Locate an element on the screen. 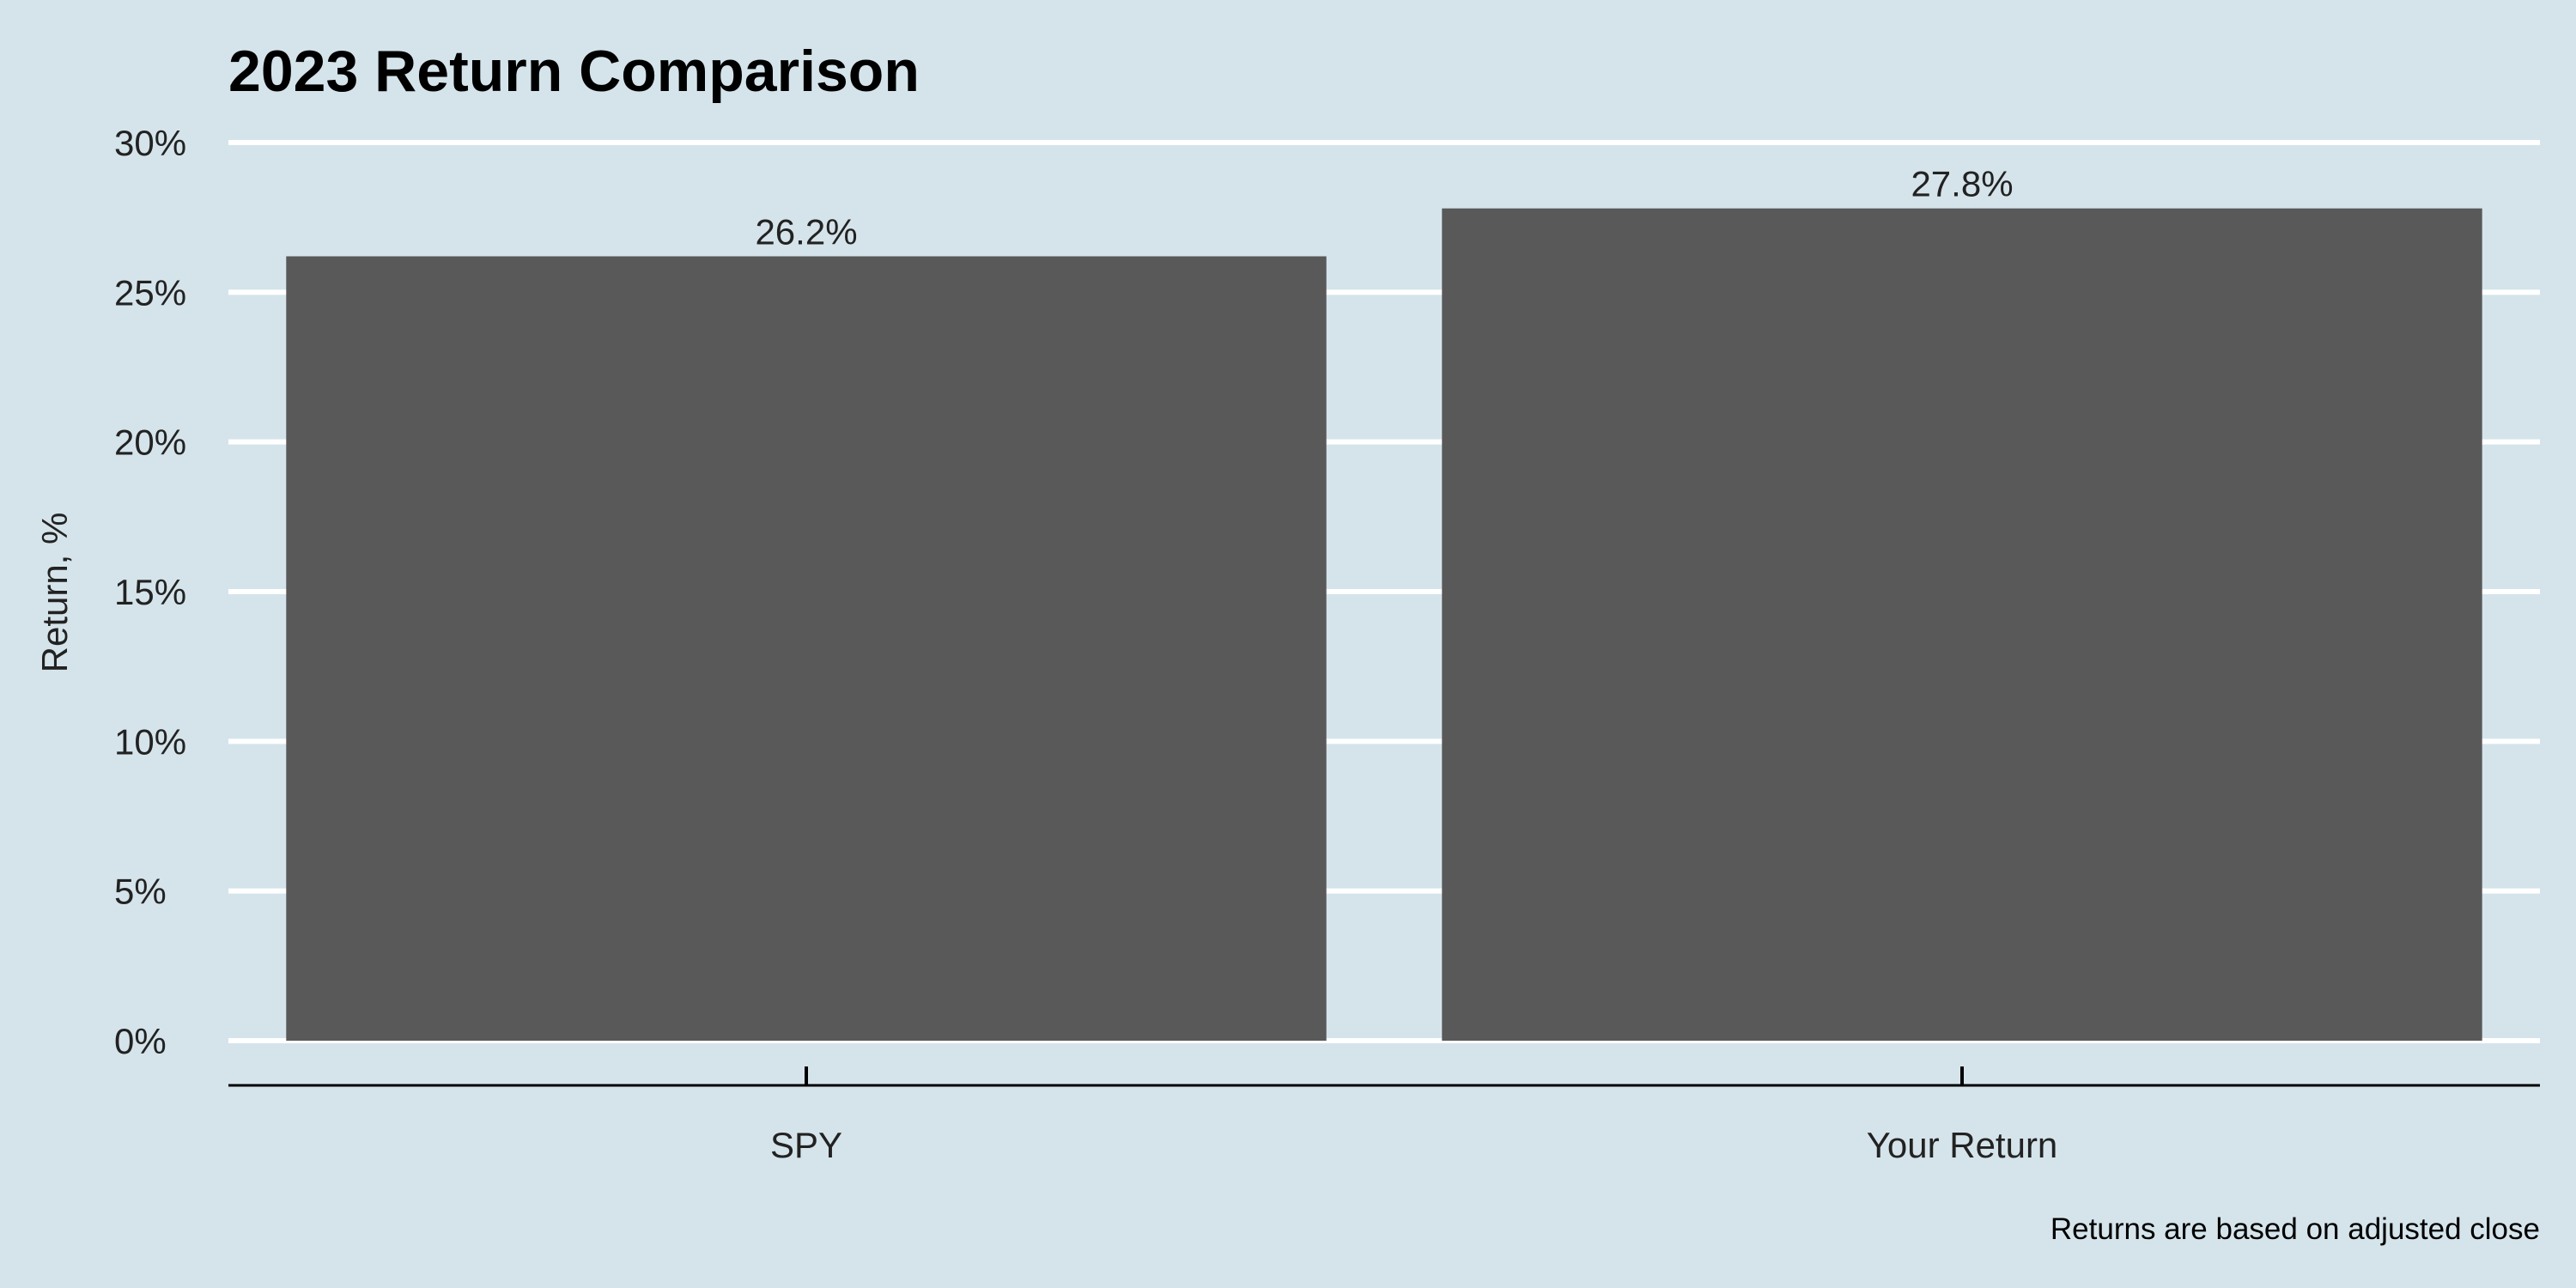  bar-value-label: 27.8% is located at coordinates (1962, 184).